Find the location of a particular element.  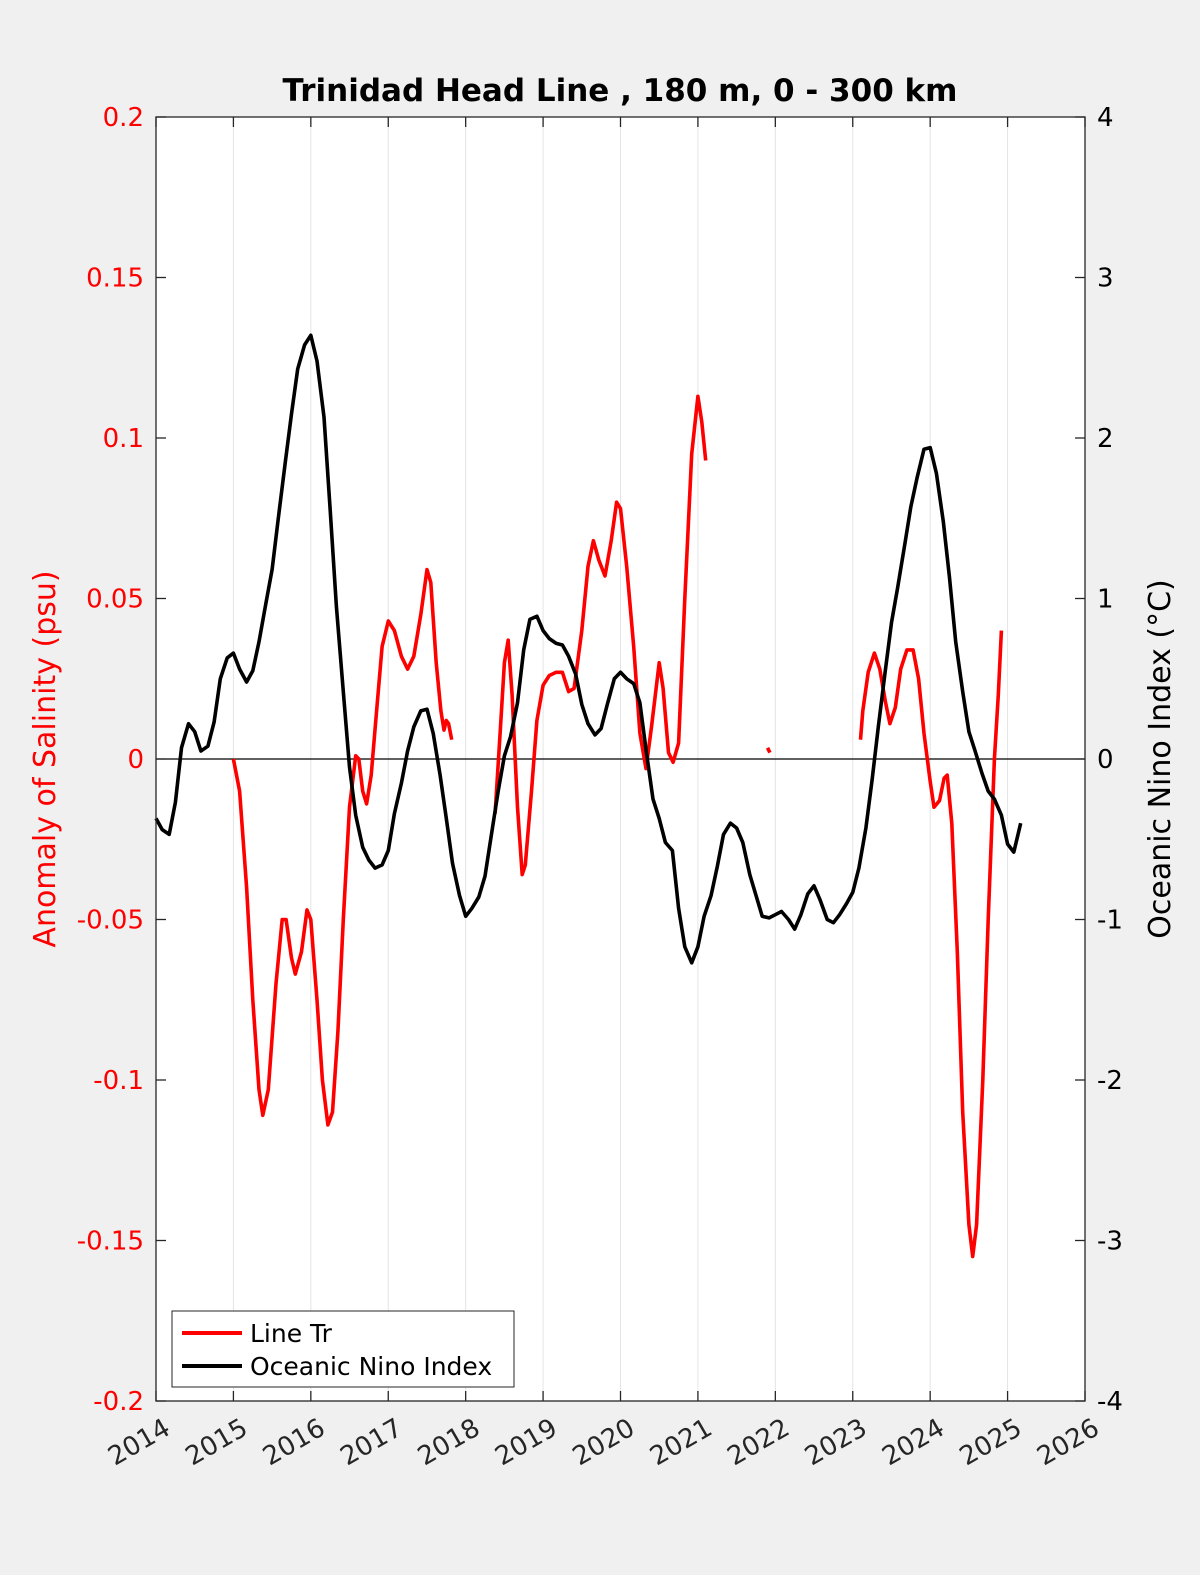

chart-title: Trinidad Head Line , 180 m, 0 - 300 km is located at coordinates (620, 91).